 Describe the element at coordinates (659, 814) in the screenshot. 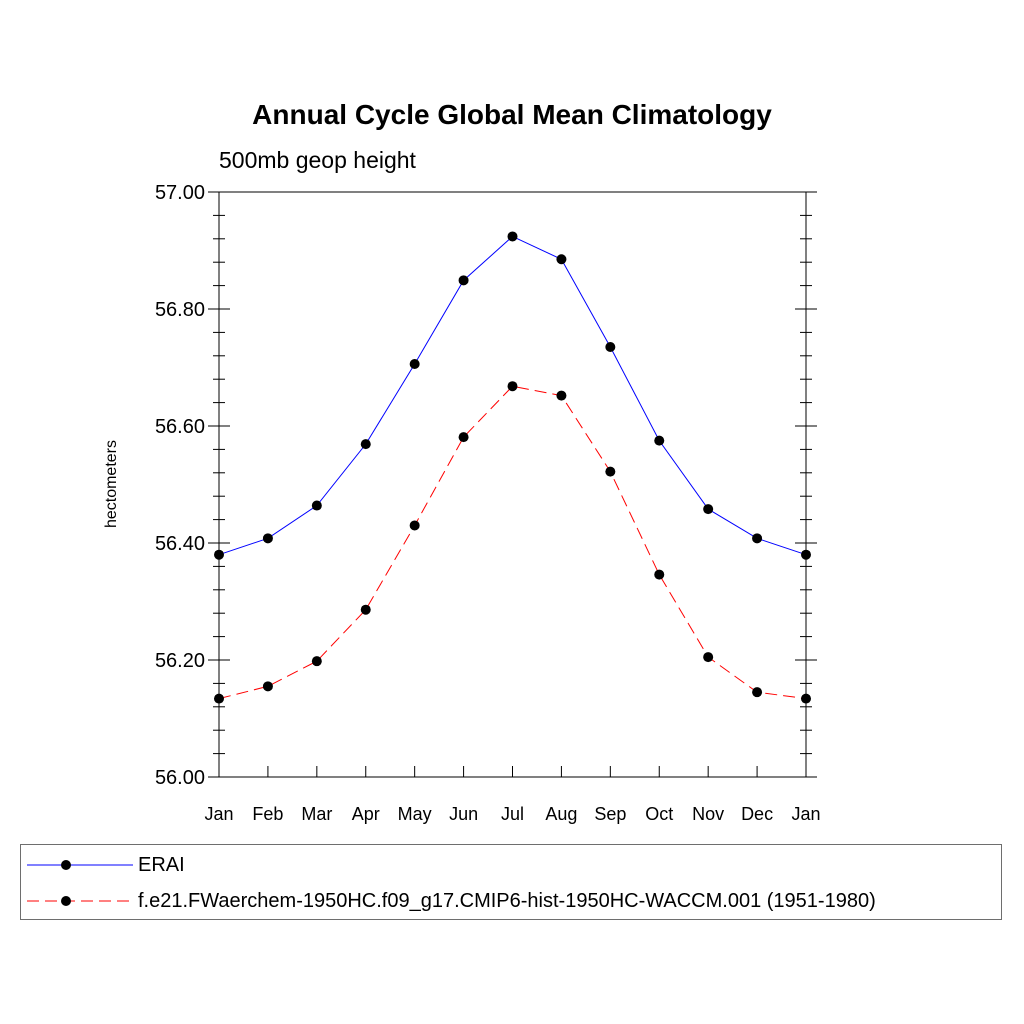

I see `x-tick-label: Oct` at that location.